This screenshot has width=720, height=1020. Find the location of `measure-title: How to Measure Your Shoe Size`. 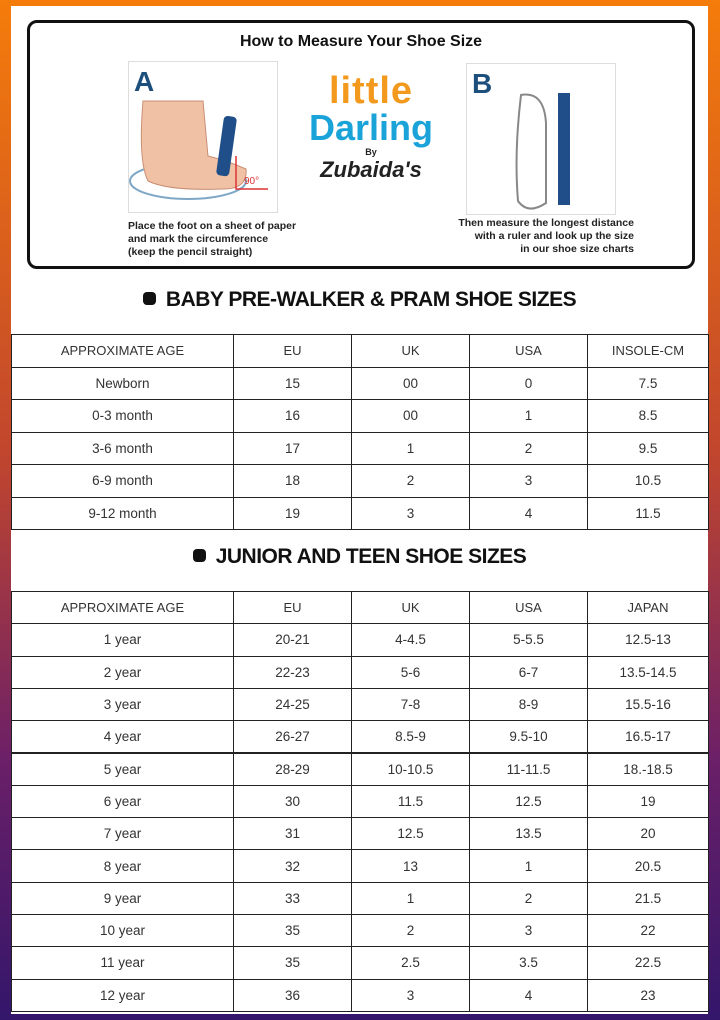

measure-title: How to Measure Your Shoe Size is located at coordinates (361, 41).